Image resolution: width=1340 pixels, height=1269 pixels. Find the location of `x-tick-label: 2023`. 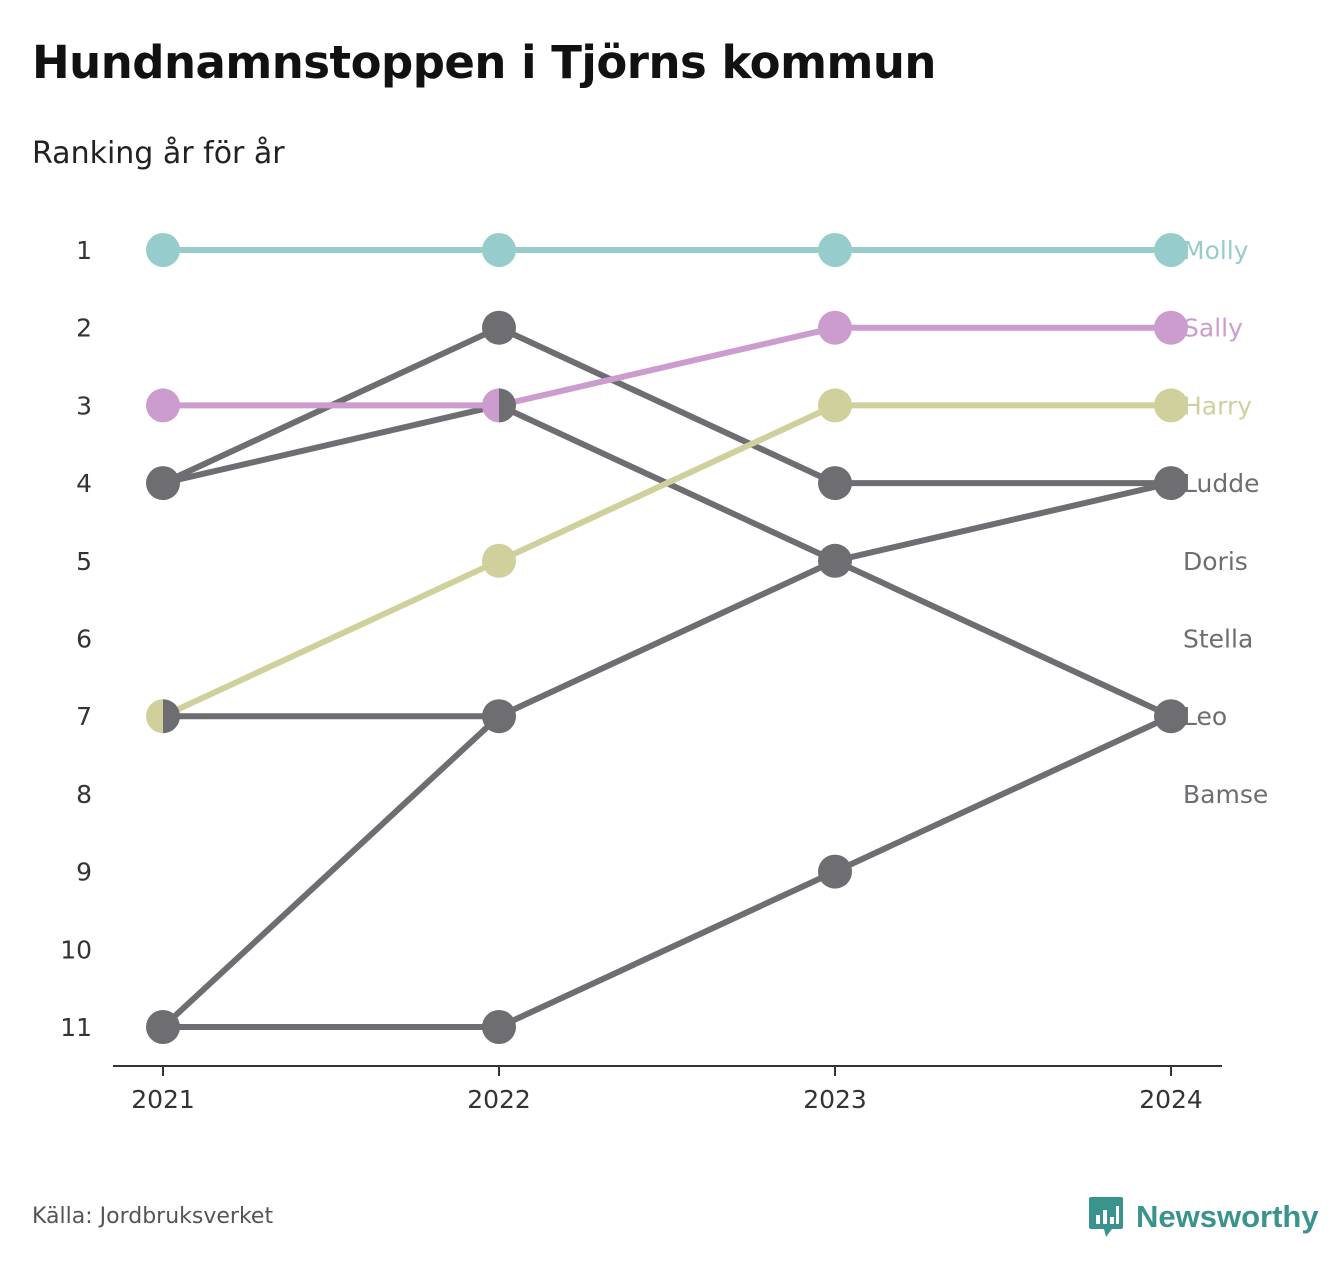

x-tick-label: 2023 is located at coordinates (835, 1099).